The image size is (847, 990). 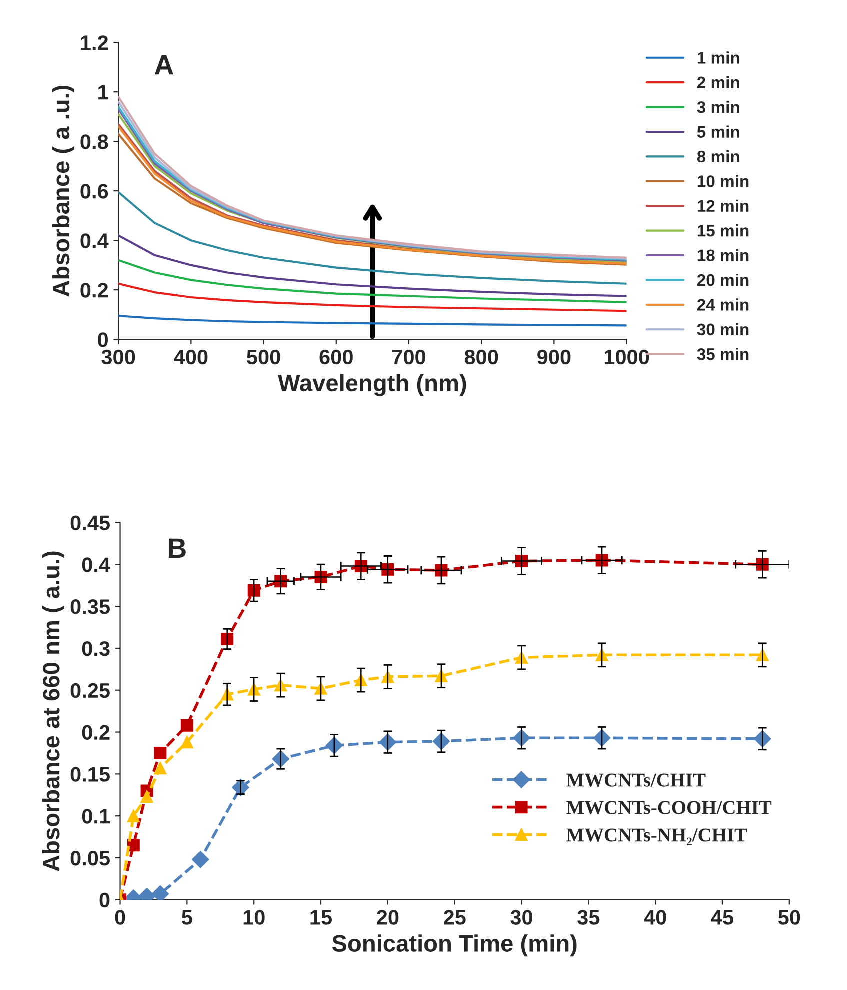 What do you see at coordinates (723, 230) in the screenshot?
I see `legend-label: 15 min` at bounding box center [723, 230].